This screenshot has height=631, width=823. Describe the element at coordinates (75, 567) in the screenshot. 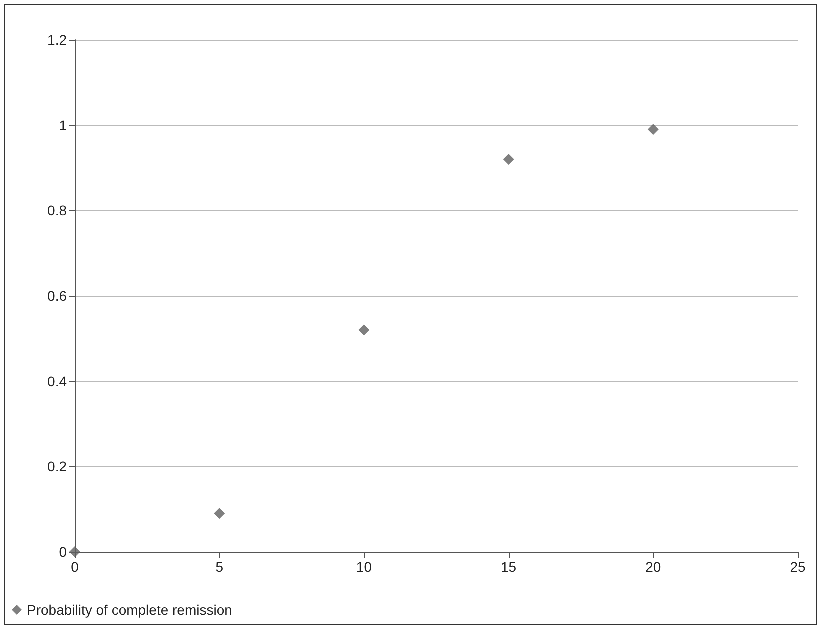

I see `x-tick-label: 0` at that location.